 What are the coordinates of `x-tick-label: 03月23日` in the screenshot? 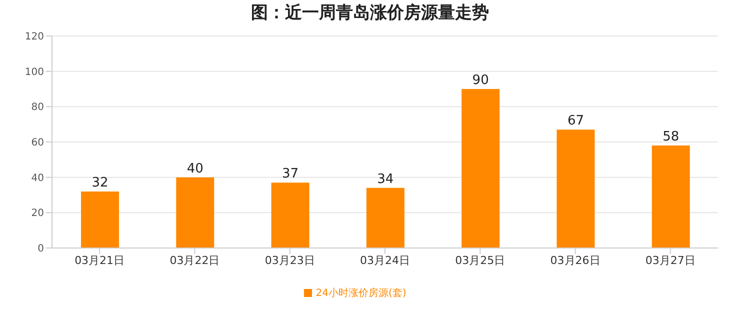 It's located at (289, 260).